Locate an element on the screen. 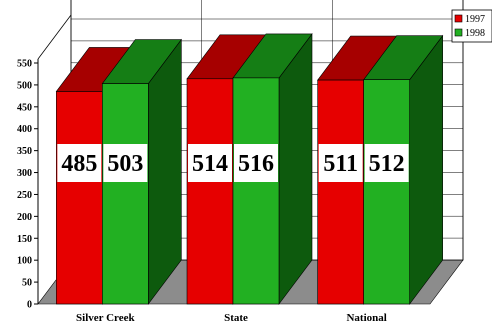 Image resolution: width=492 pixels, height=326 pixels. y-tick-label: 200 is located at coordinates (24, 217).